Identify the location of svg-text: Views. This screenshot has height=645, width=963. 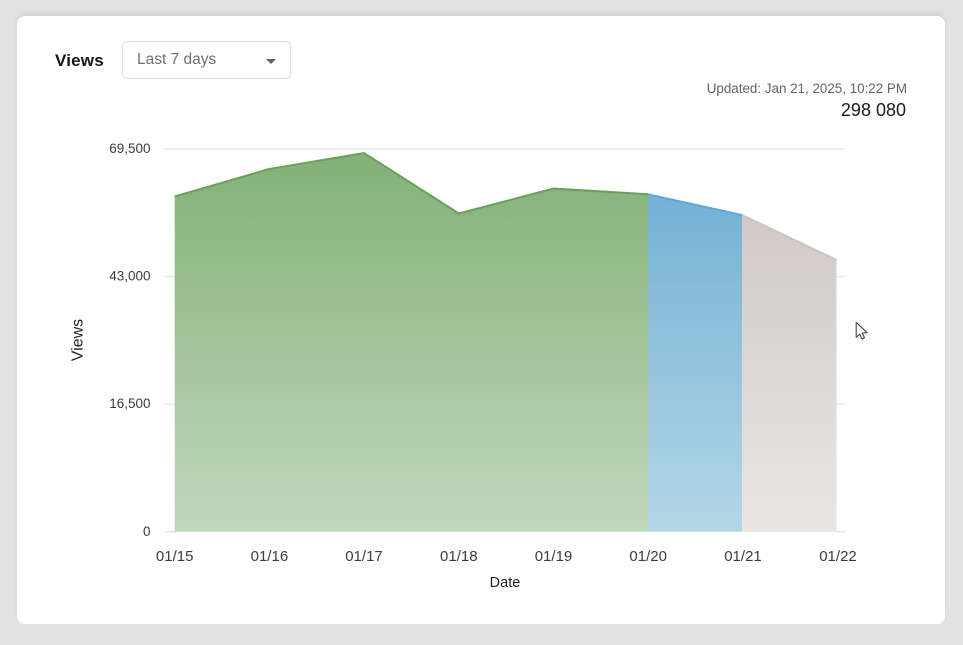
(78, 340).